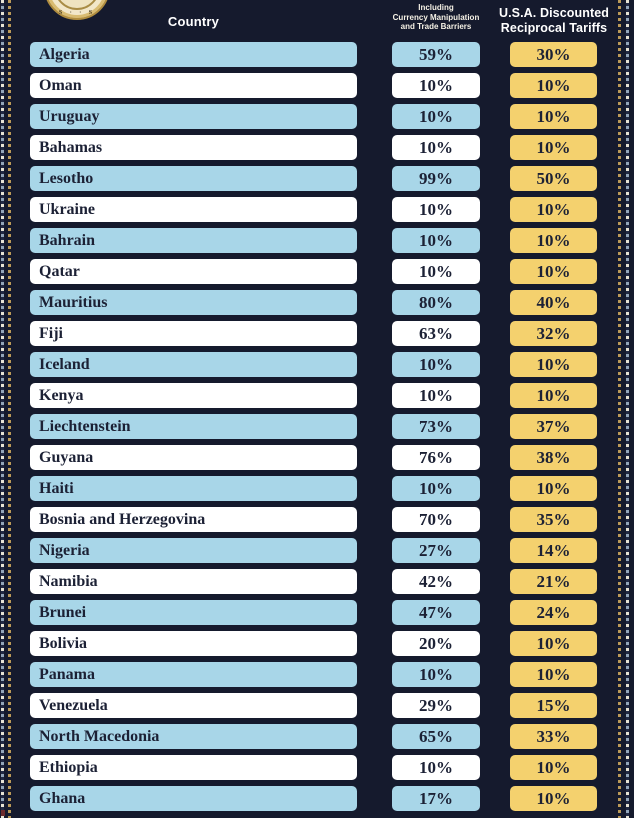 Image resolution: width=634 pixels, height=818 pixels. I want to click on country-cell: Mauritius, so click(193, 302).